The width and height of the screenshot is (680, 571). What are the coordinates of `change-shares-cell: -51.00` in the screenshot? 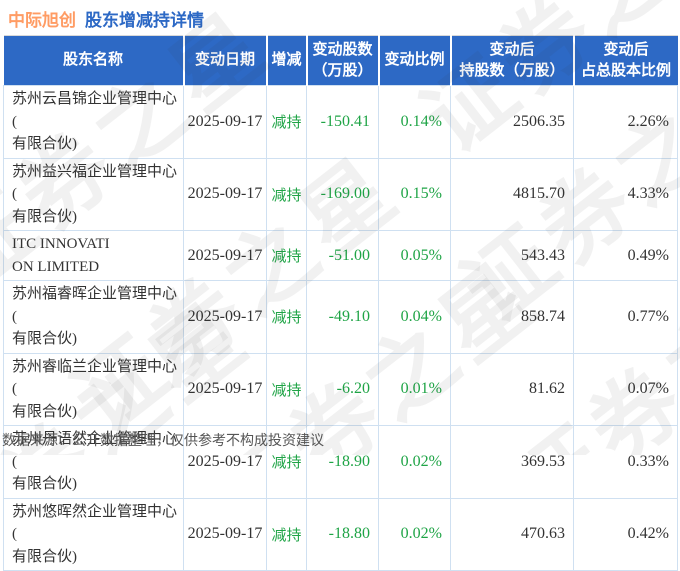 It's located at (342, 255).